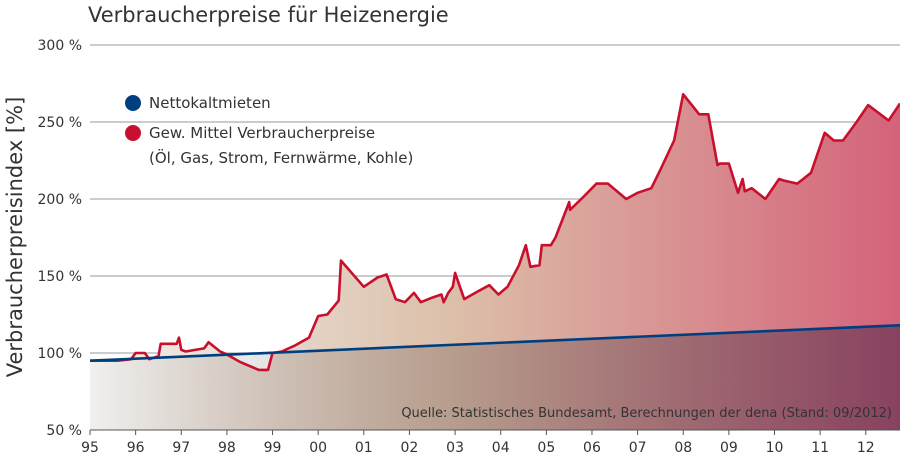 The width and height of the screenshot is (900, 464). What do you see at coordinates (60, 277) in the screenshot?
I see `y-tick-150: 150 %` at bounding box center [60, 277].